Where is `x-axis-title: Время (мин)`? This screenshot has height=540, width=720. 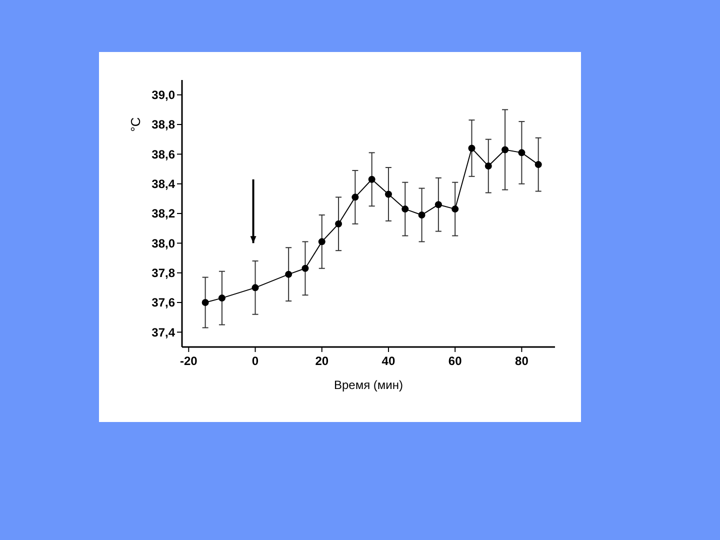 x-axis-title: Время (мин) is located at coordinates (369, 385).